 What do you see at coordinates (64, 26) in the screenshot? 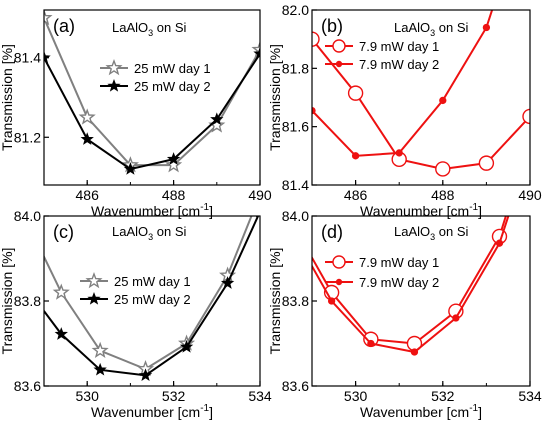
I see `panel-tag: (a)` at bounding box center [64, 26].